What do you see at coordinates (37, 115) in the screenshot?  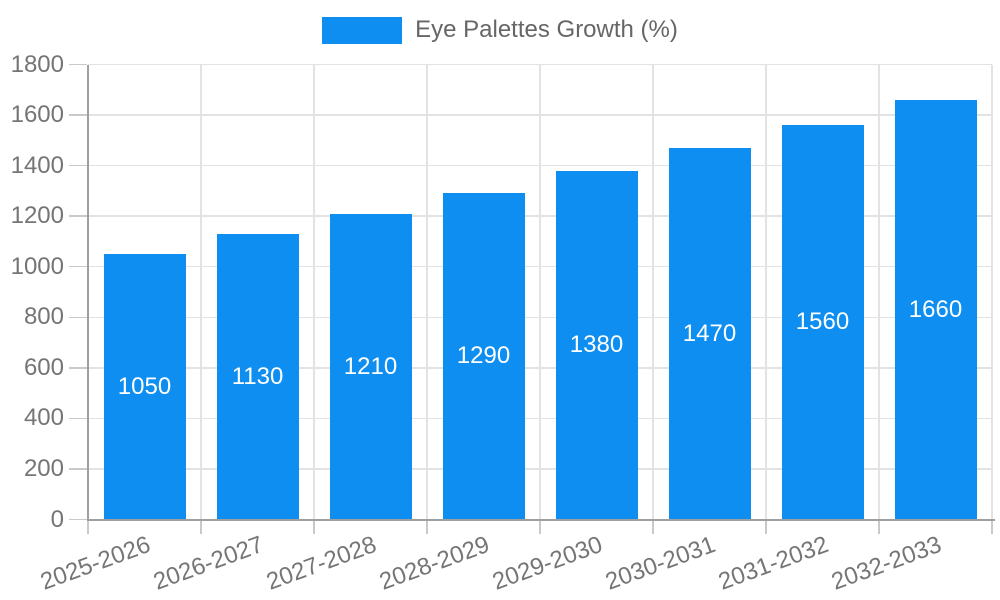 I see `y-axis-tick-label: 1600` at bounding box center [37, 115].